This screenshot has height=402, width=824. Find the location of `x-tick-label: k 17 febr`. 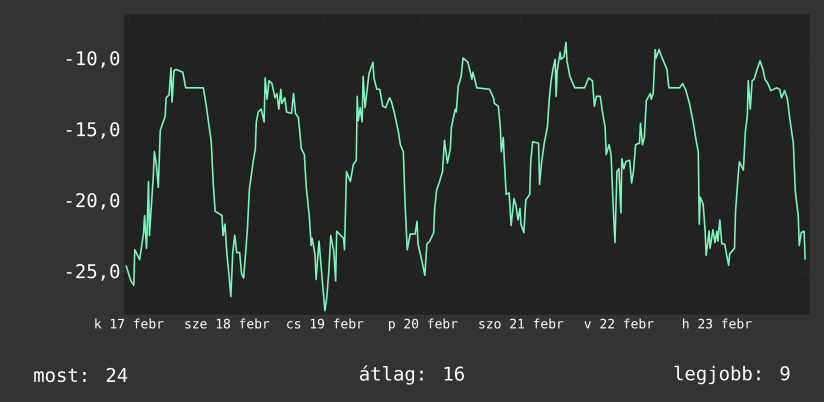

x-tick-label: k 17 febr is located at coordinates (129, 323).